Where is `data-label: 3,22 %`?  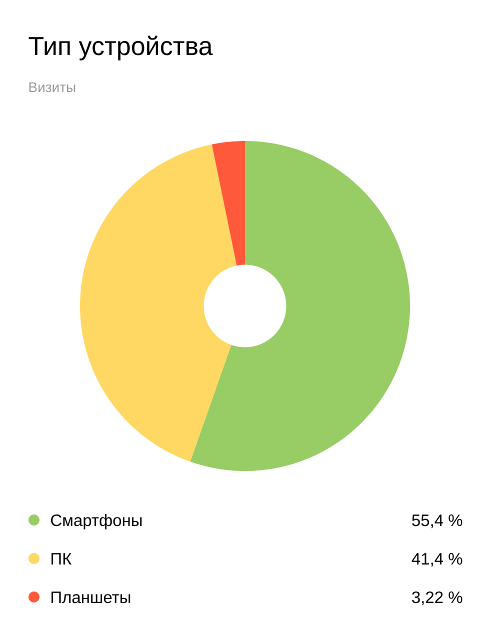 data-label: 3,22 % is located at coordinates (437, 598).